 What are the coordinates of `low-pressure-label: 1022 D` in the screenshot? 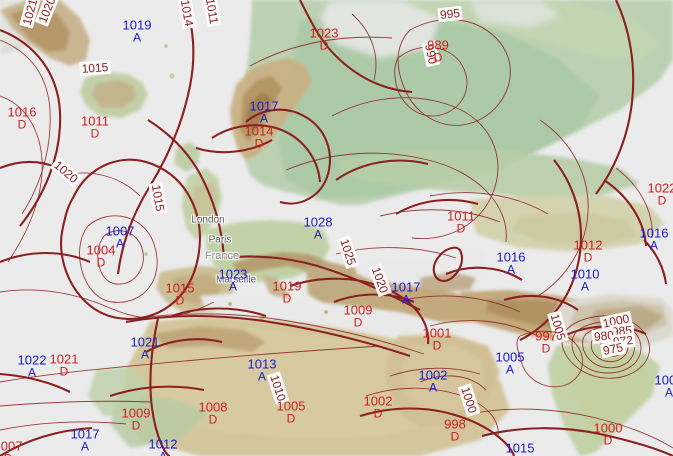 It's located at (660, 194).